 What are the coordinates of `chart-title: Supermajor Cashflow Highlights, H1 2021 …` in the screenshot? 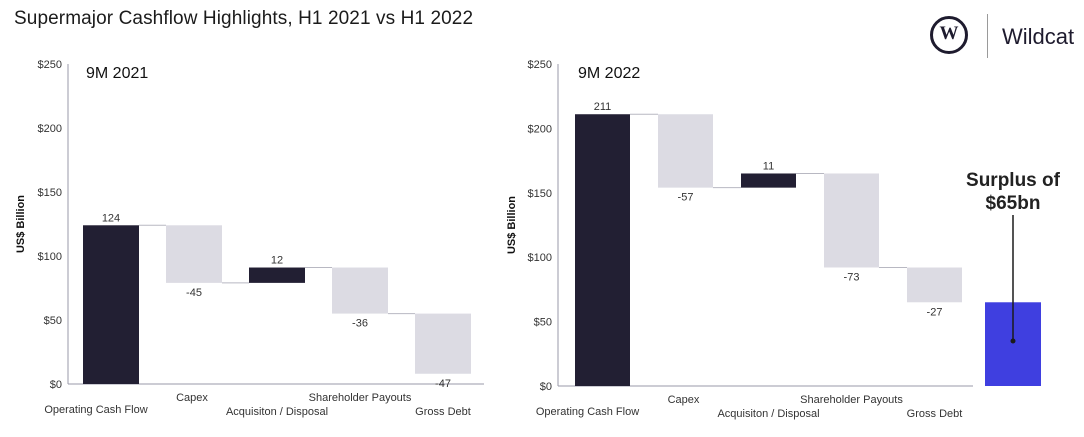 It's located at (244, 18).